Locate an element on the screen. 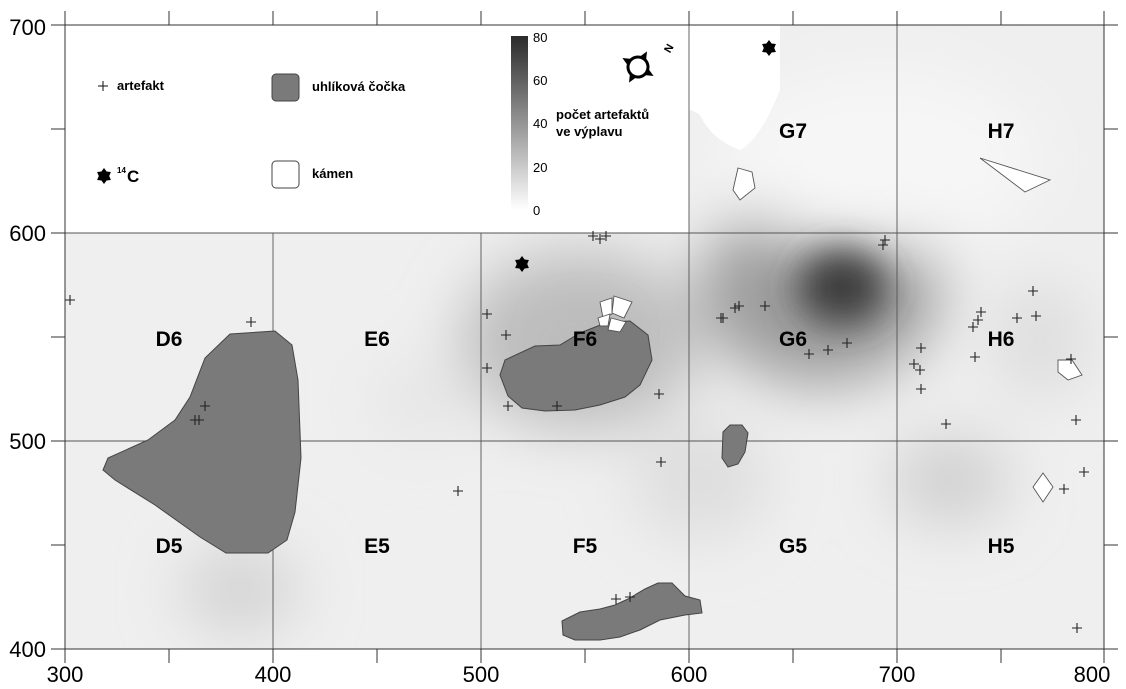 The width and height of the screenshot is (1126, 689). colorbar-title-line1: počet artefaktů is located at coordinates (602, 114).